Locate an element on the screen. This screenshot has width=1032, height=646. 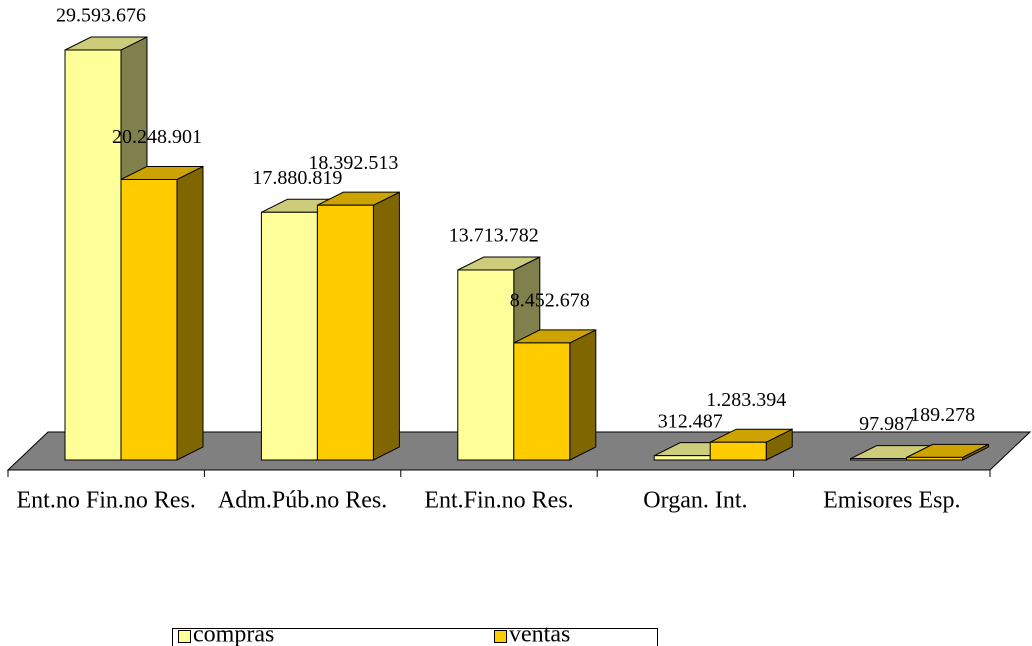
data-label: 189.278 is located at coordinates (942, 415).